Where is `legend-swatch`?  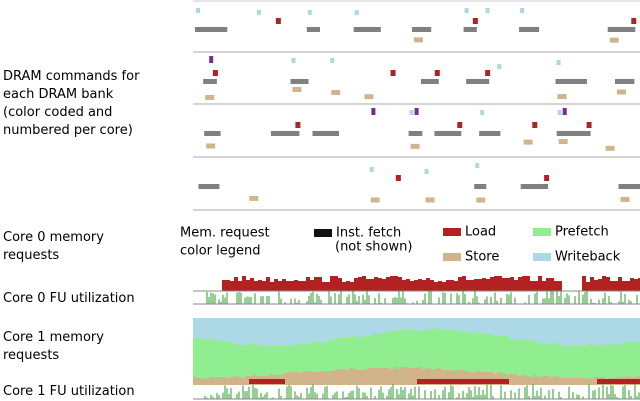 legend-swatch is located at coordinates (323, 233).